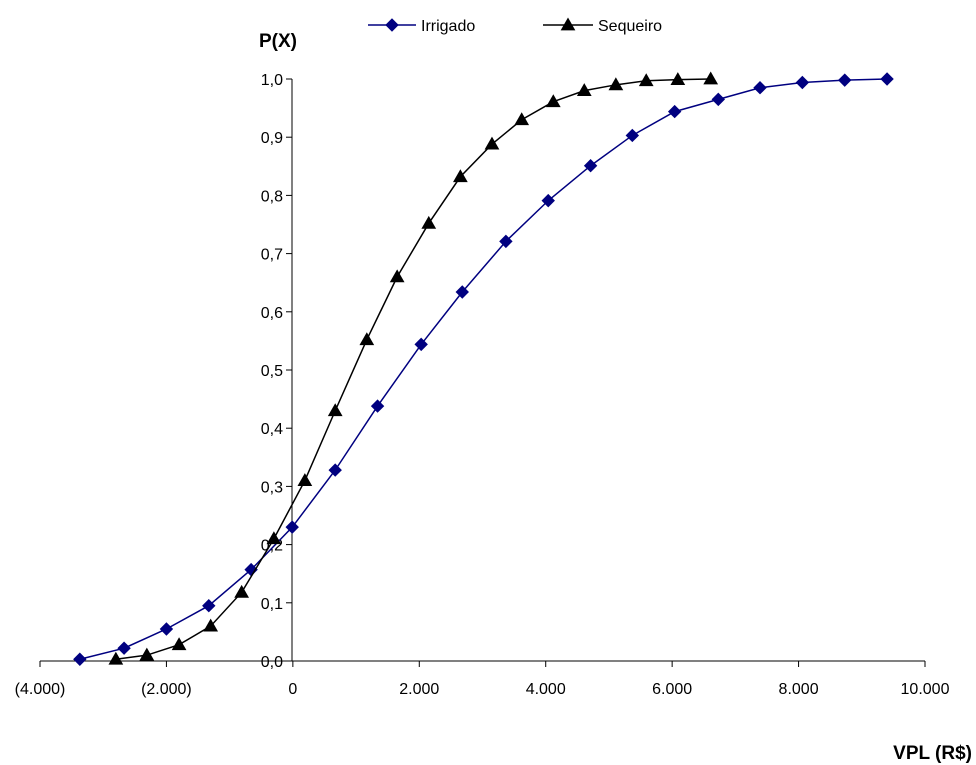 Image resolution: width=976 pixels, height=765 pixels. Describe the element at coordinates (272, 196) in the screenshot. I see `y-tick-label: 0,8` at that location.